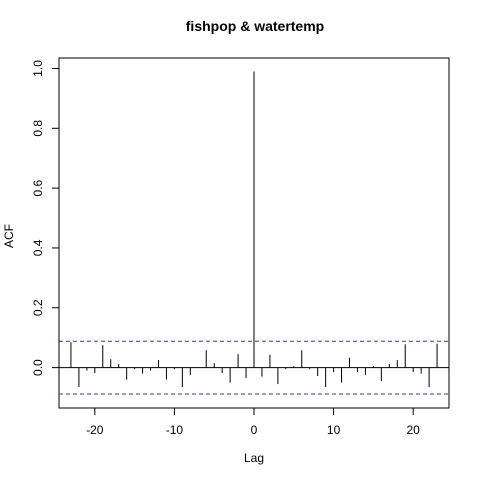 The image size is (480, 480). What do you see at coordinates (253, 422) in the screenshot?
I see `x-axis: -20 -10 0 10 20` at bounding box center [253, 422].